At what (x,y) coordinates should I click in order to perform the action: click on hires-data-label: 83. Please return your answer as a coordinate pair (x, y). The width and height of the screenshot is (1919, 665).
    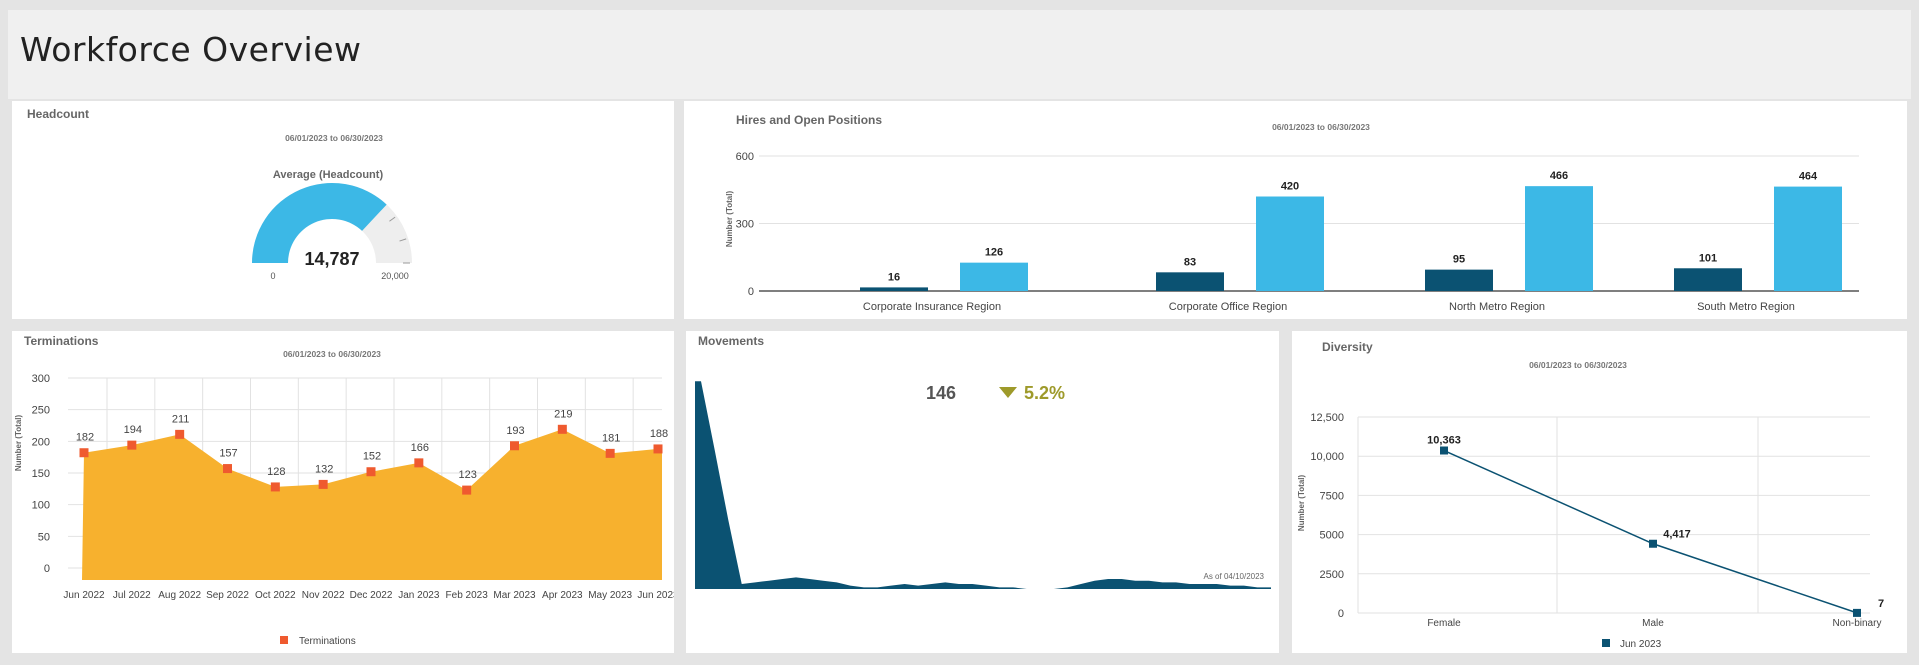
    Looking at the image, I should click on (1190, 262).